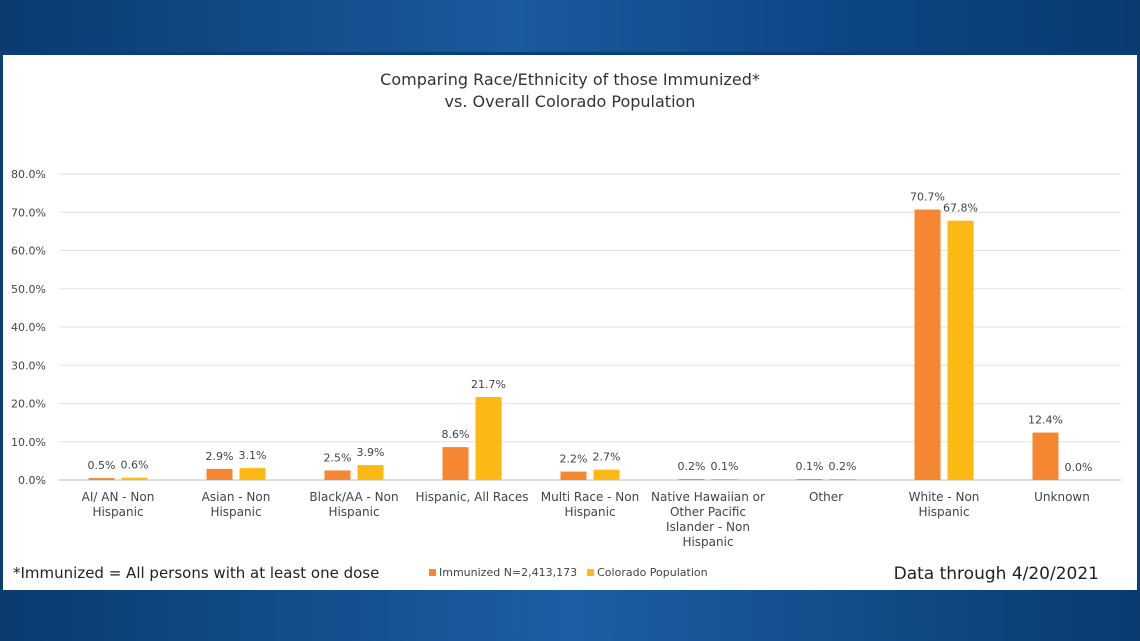  Describe the element at coordinates (28, 365) in the screenshot. I see `y-tick-label: 30.0%` at that location.